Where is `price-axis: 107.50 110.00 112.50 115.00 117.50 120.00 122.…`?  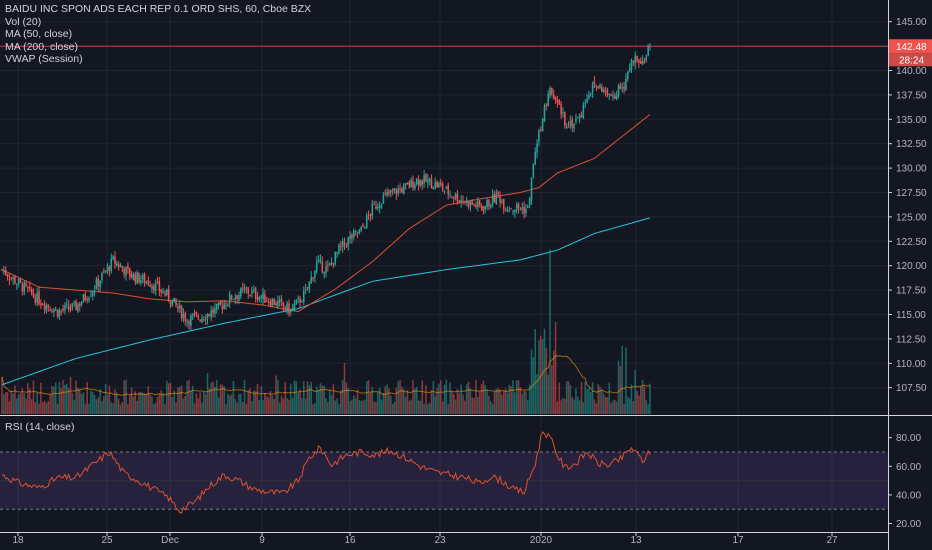 price-axis: 107.50 110.00 112.50 115.00 117.50 120.00 122.… is located at coordinates (907, 205).